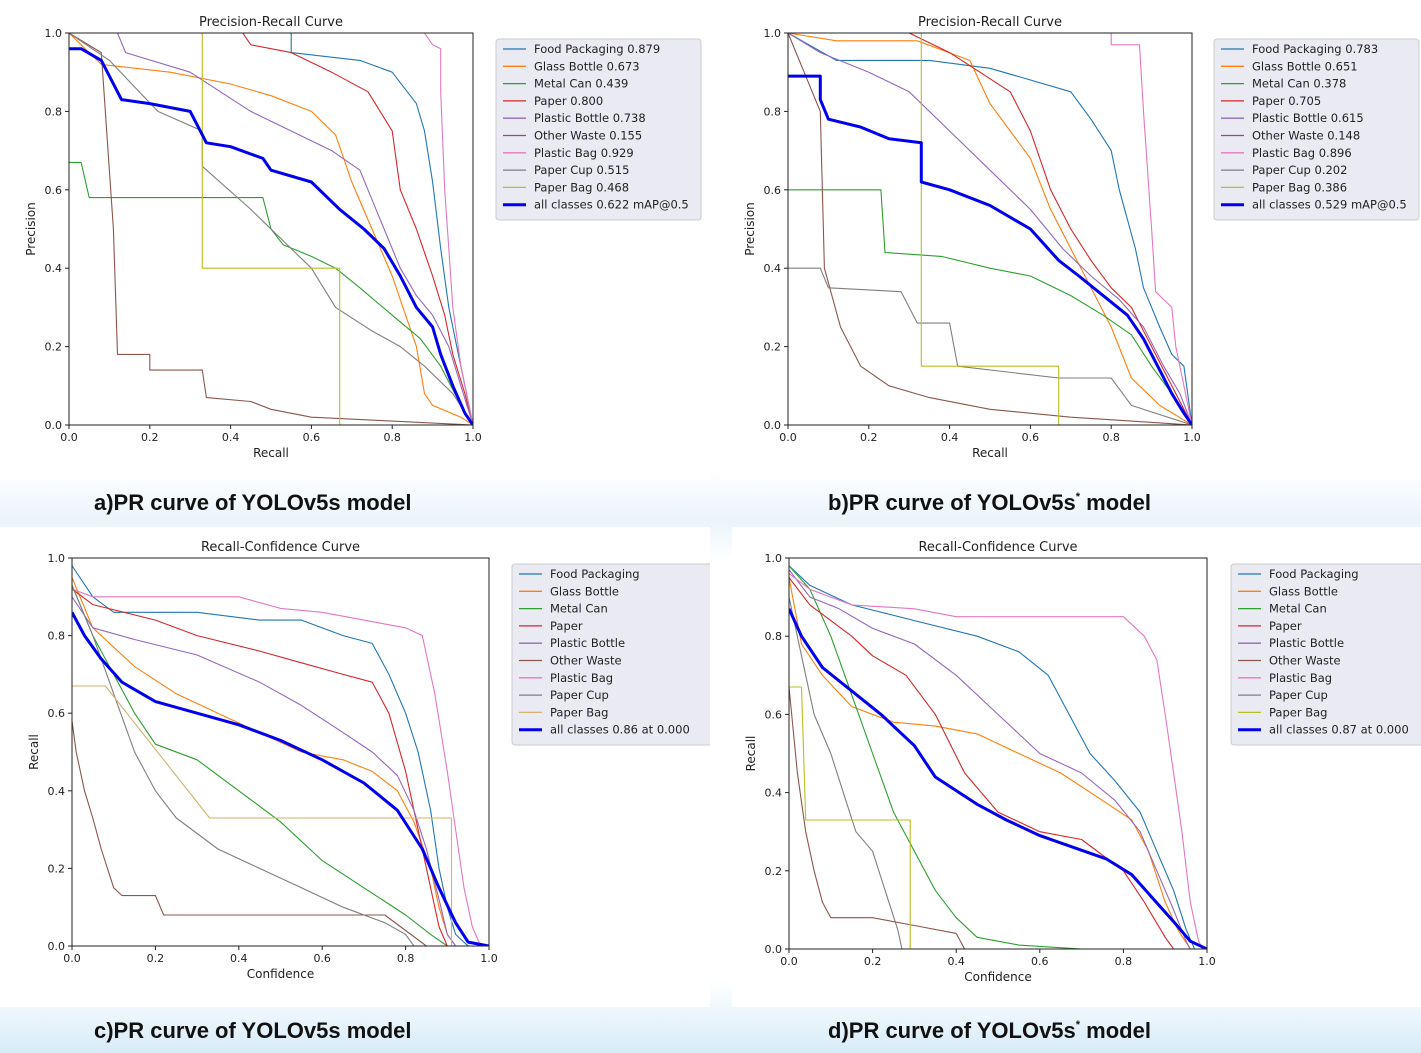 Image resolution: width=1421 pixels, height=1053 pixels. Describe the element at coordinates (997, 977) in the screenshot. I see `x-axis-label: Confidence` at that location.